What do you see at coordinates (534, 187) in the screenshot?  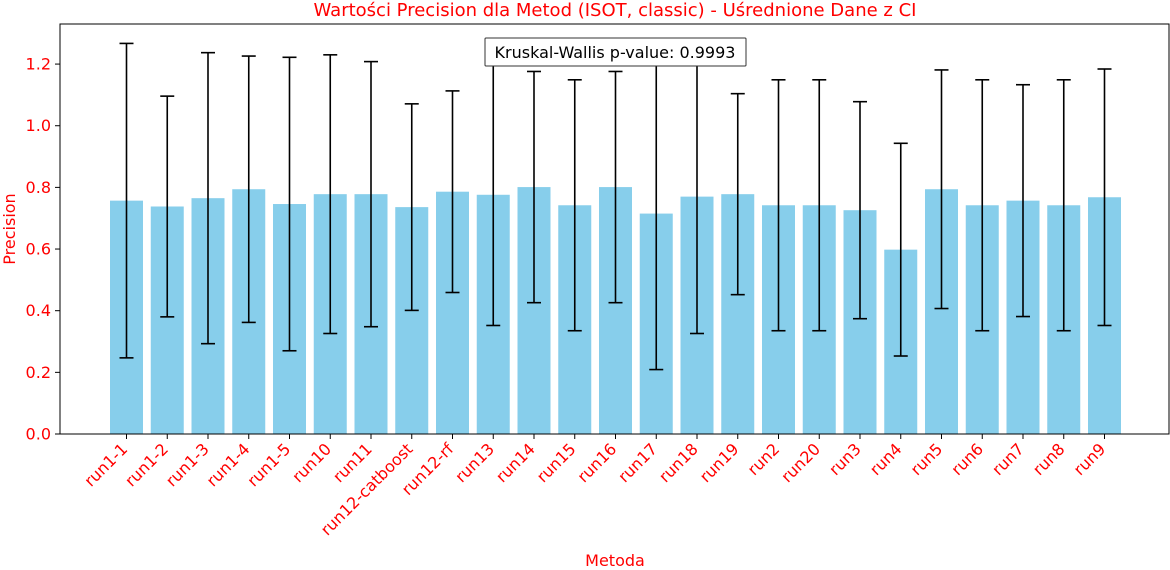 I see `errorbar-run14` at bounding box center [534, 187].